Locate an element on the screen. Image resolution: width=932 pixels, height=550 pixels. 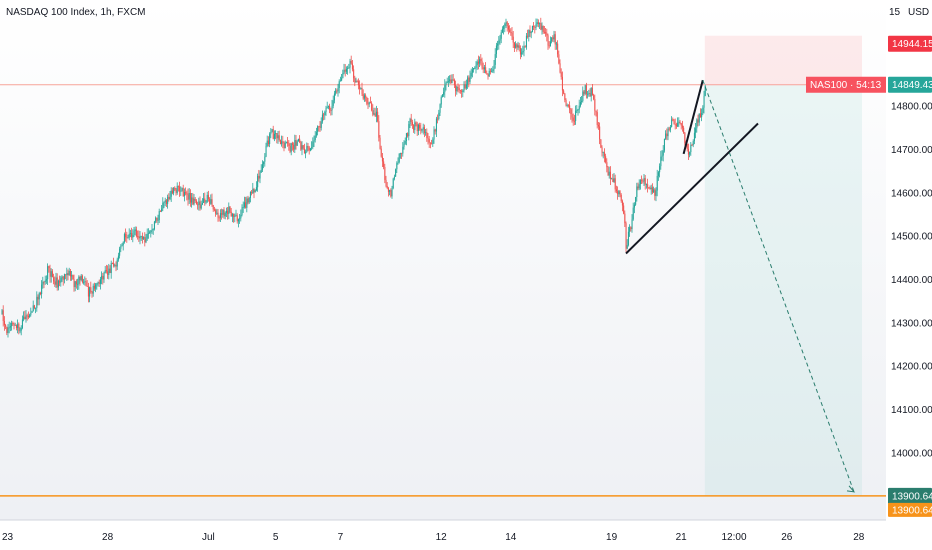
take-profit-price-label-bg is located at coordinates (910, 495).